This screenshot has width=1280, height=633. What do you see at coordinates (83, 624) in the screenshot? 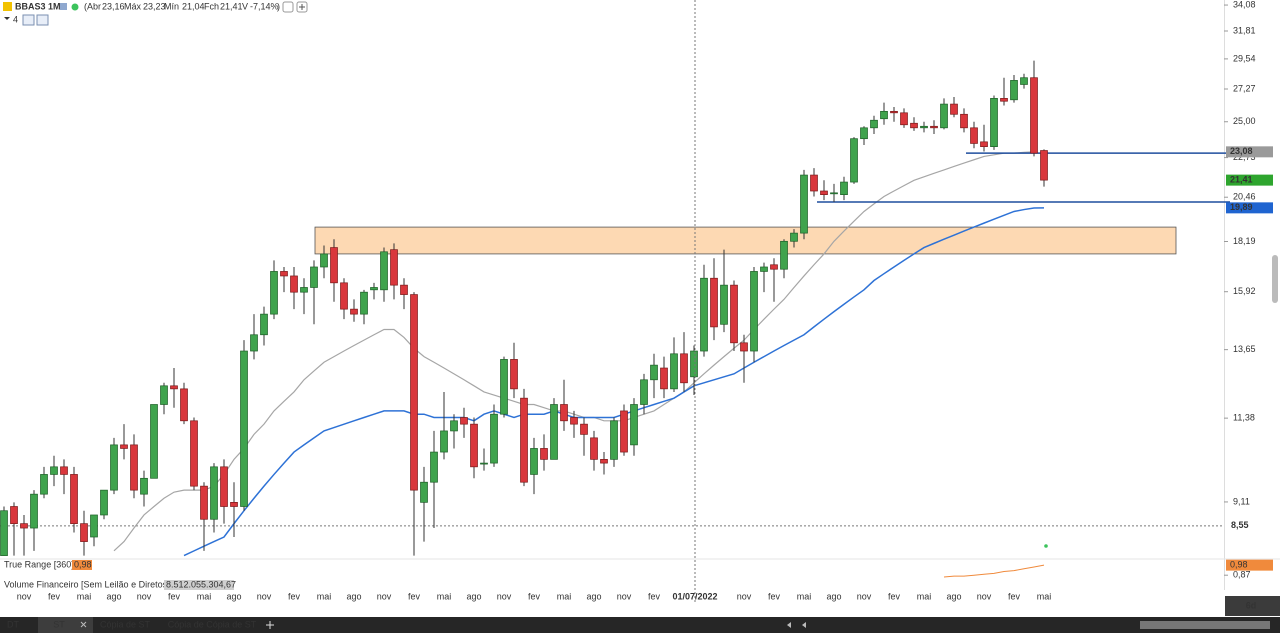
I see `close-tab-icon` at bounding box center [83, 624].